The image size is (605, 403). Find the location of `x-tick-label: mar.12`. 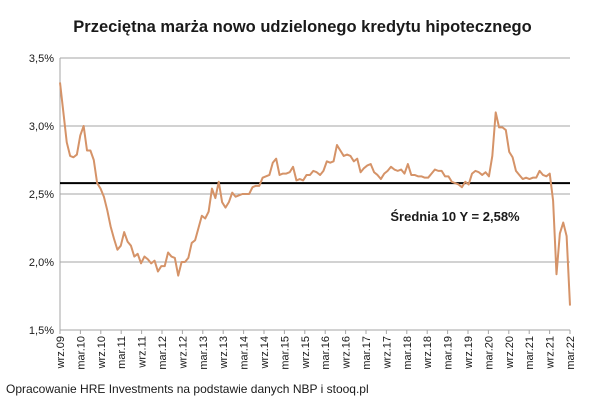

x-tick-label: mar.12 is located at coordinates (163, 353).